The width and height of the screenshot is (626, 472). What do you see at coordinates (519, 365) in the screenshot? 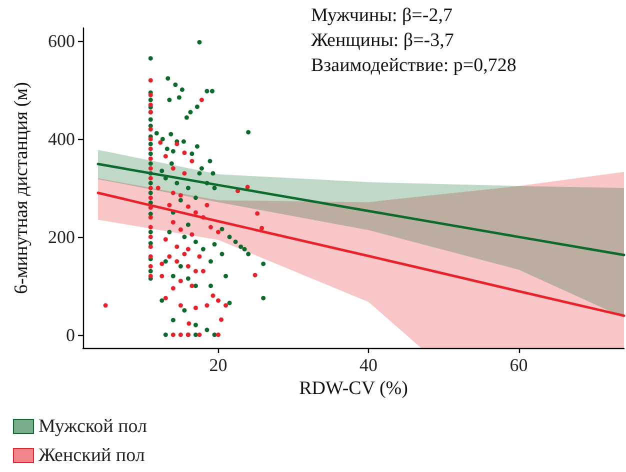
I see `x-tick-label: 60` at bounding box center [519, 365].